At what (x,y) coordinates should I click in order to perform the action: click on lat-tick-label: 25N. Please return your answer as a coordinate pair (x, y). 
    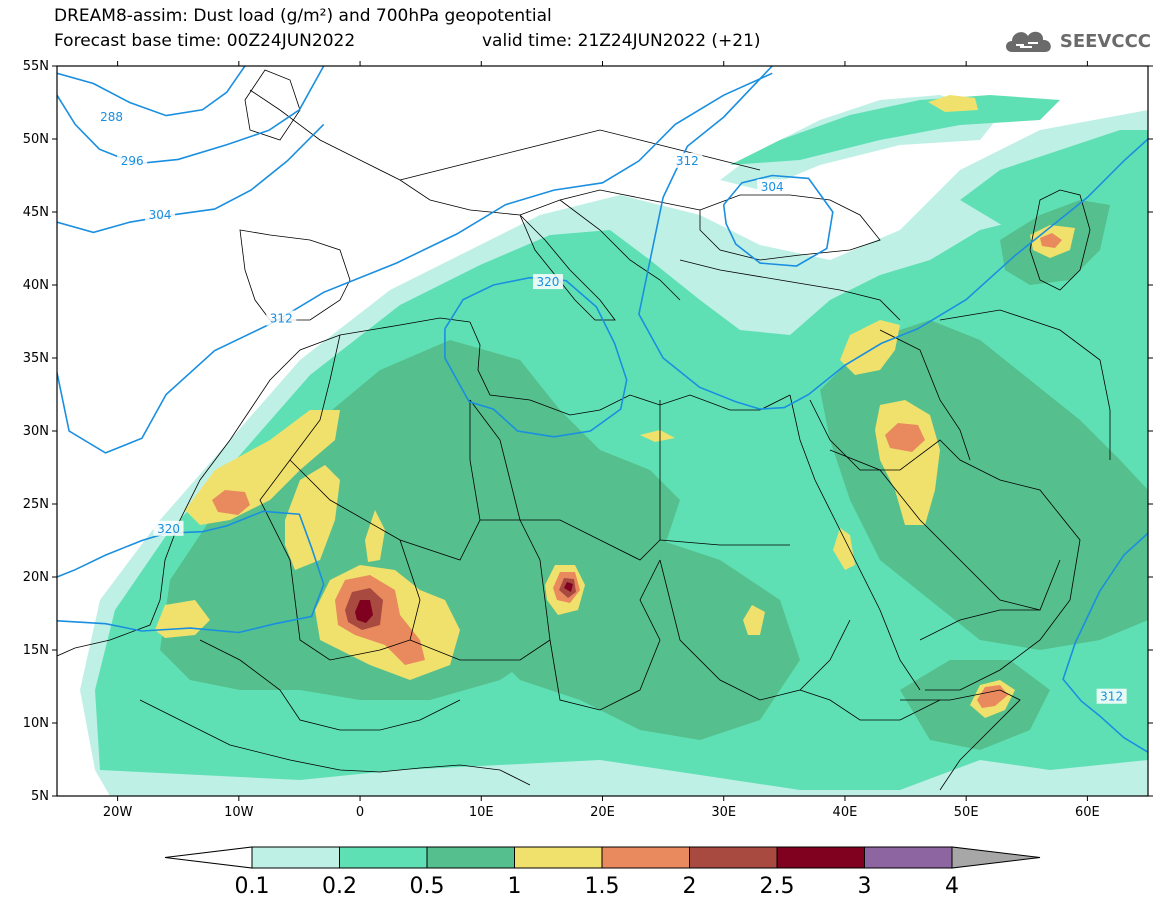
    Looking at the image, I should click on (36, 504).